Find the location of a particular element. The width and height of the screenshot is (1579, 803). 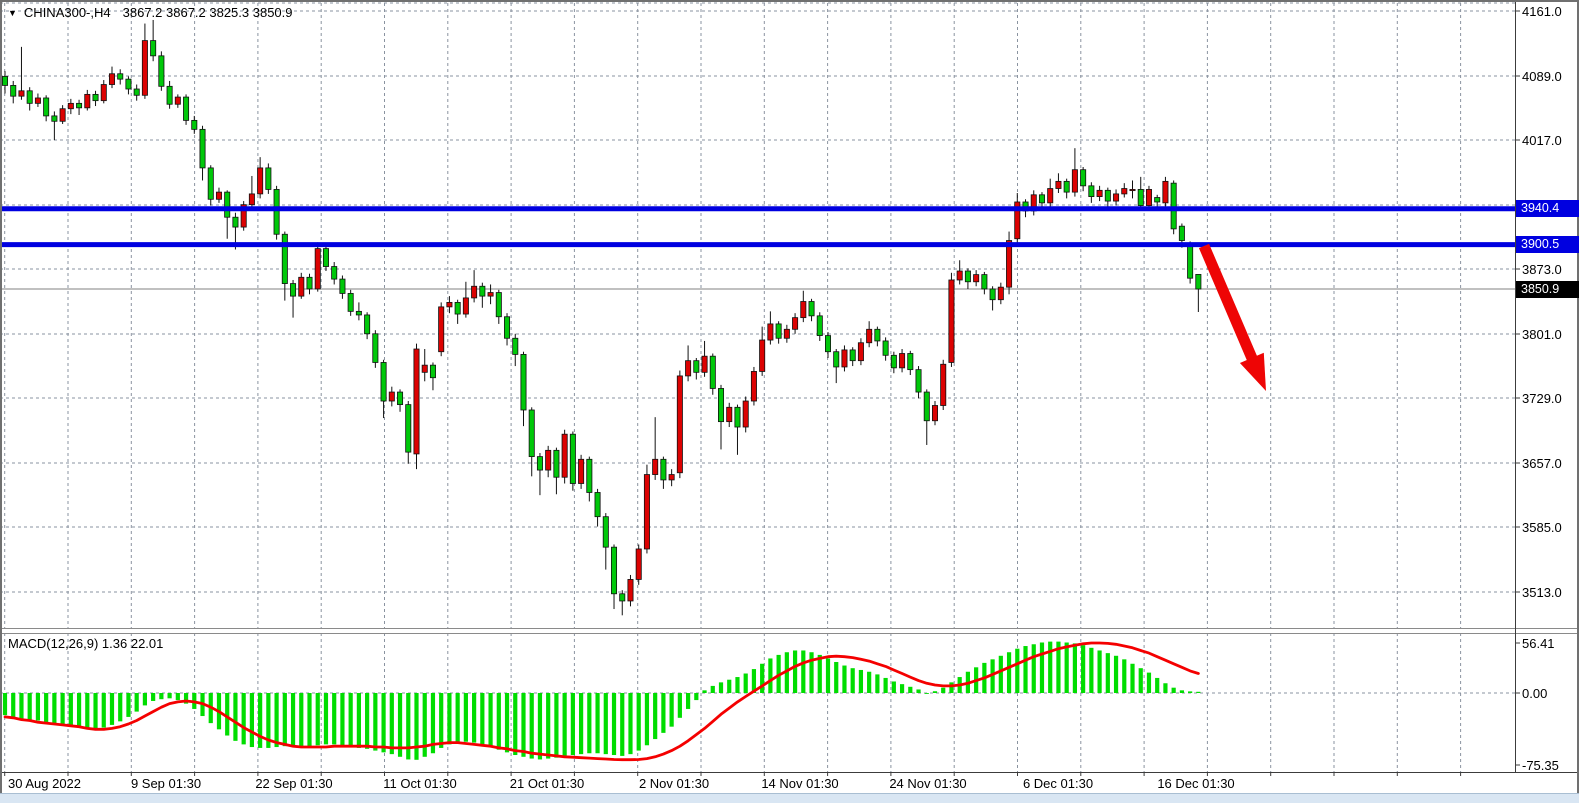

macd-axis-label: 56.41 is located at coordinates (1538, 643).